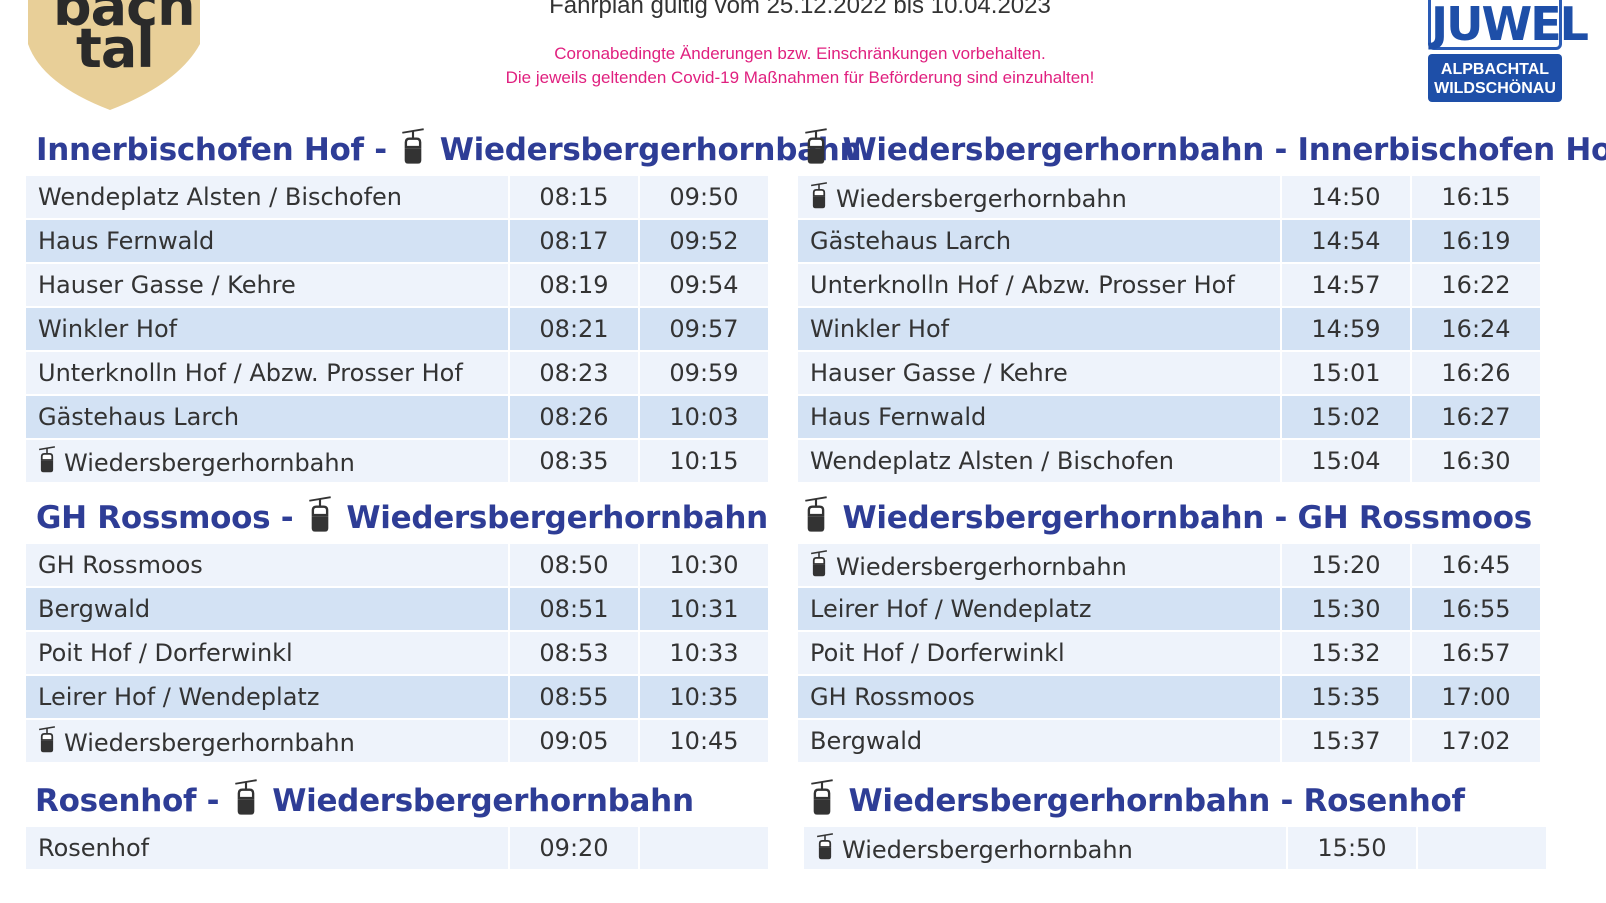 Image resolution: width=1606 pixels, height=903 pixels. I want to click on table-row: GH Rossmoos 15:35 17:00, so click(1169, 698).